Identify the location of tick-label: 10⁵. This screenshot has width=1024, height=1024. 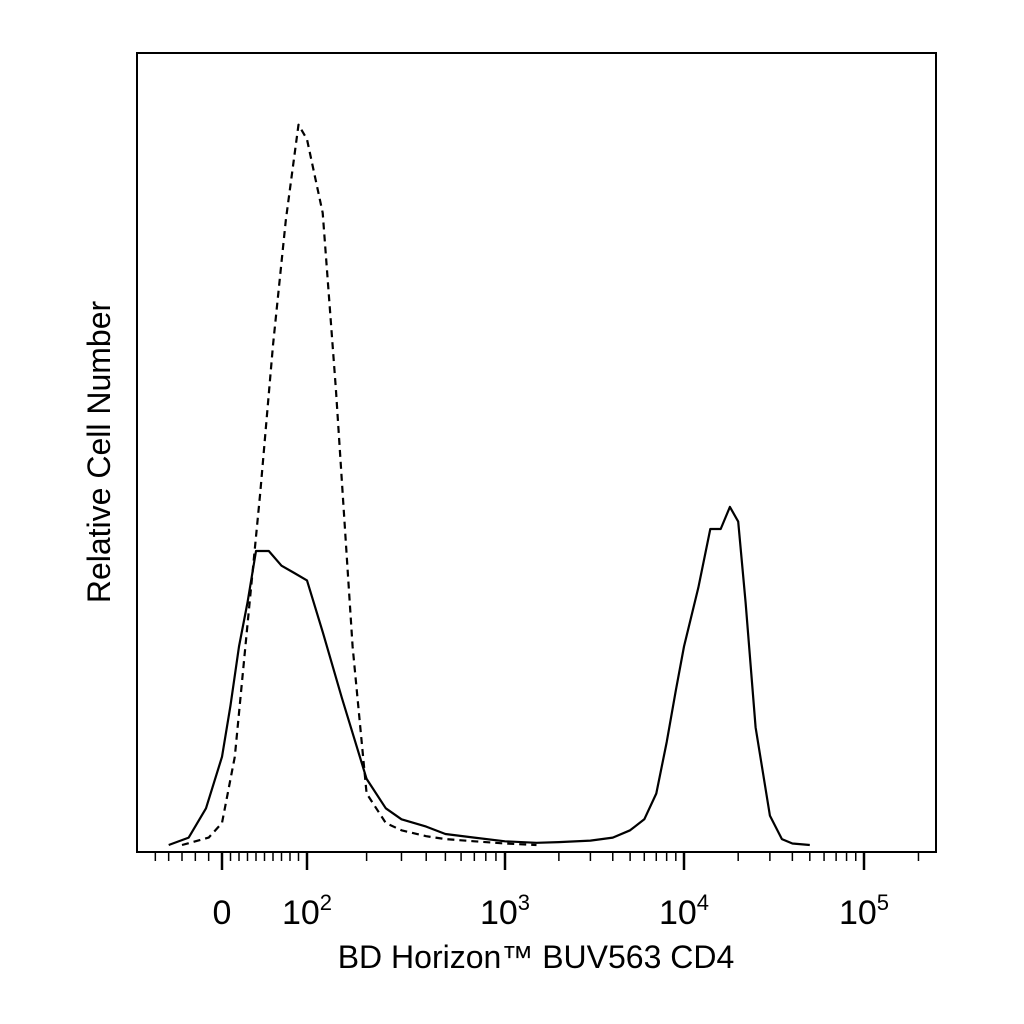
(864, 911).